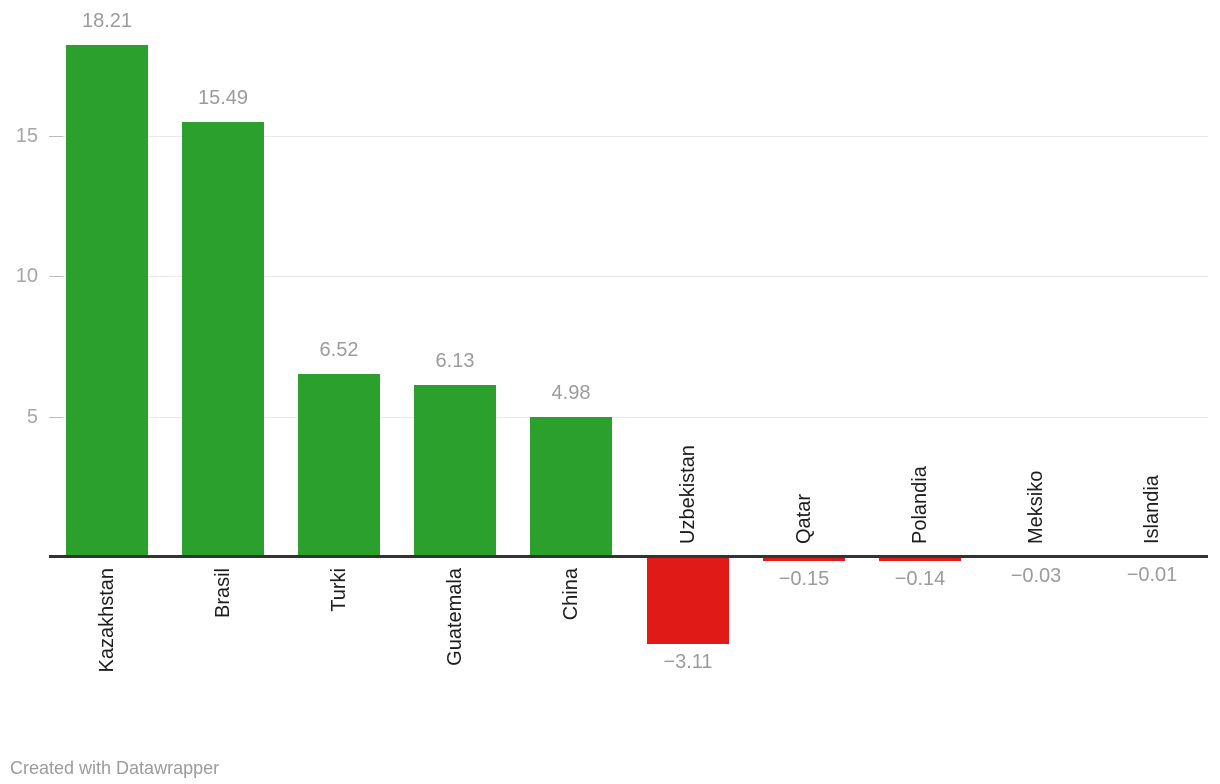  I want to click on bar-category-label: Meksiko, so click(1036, 507).